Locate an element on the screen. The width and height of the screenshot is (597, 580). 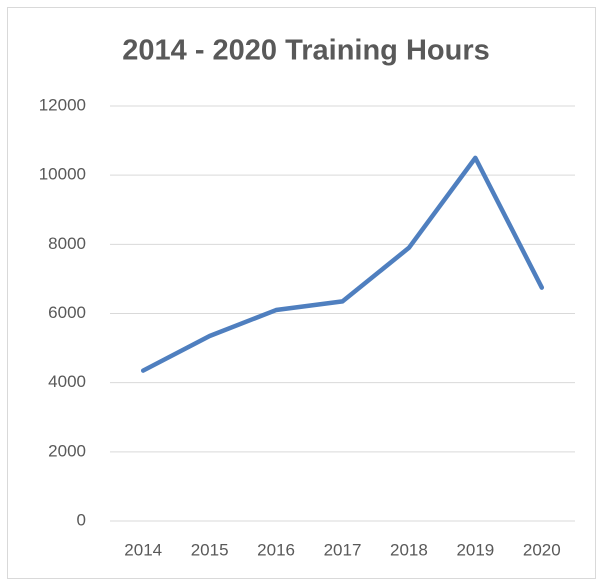
y-tick-label: 4000 is located at coordinates (67, 381).